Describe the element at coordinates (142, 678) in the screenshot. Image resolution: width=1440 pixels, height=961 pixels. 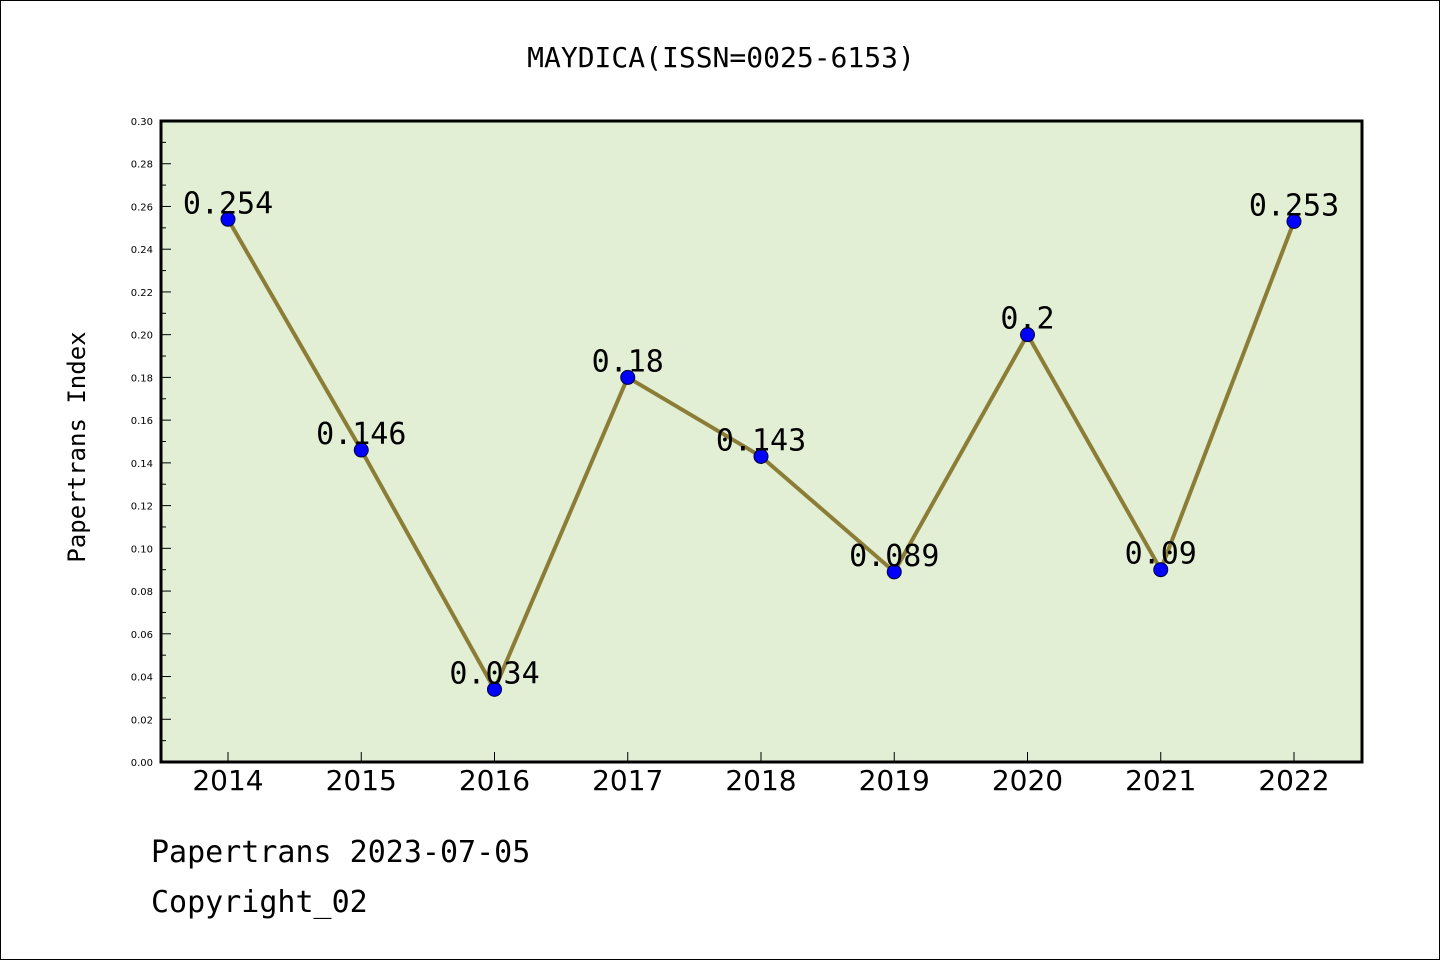
I see `y-tick-label: 0.04` at that location.